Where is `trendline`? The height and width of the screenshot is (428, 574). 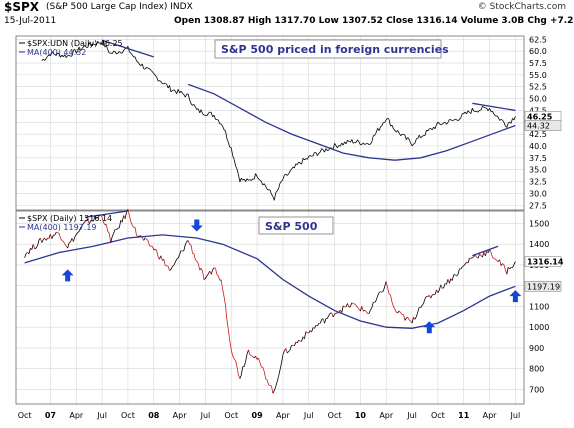 trendline is located at coordinates (127, 48).